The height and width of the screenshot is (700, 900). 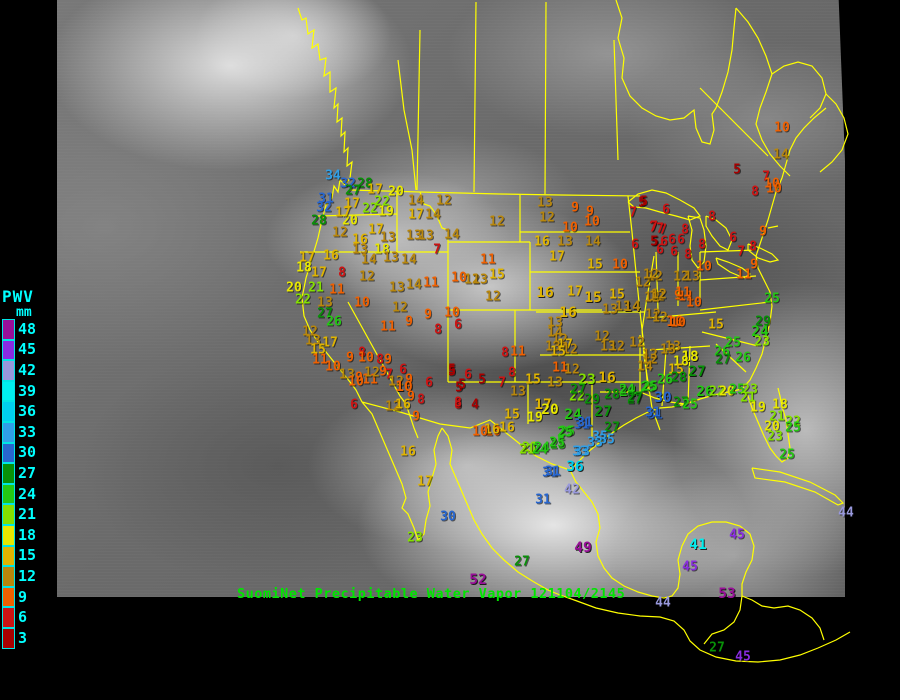 I want to click on ky-tn-north, so click(x=683, y=315).